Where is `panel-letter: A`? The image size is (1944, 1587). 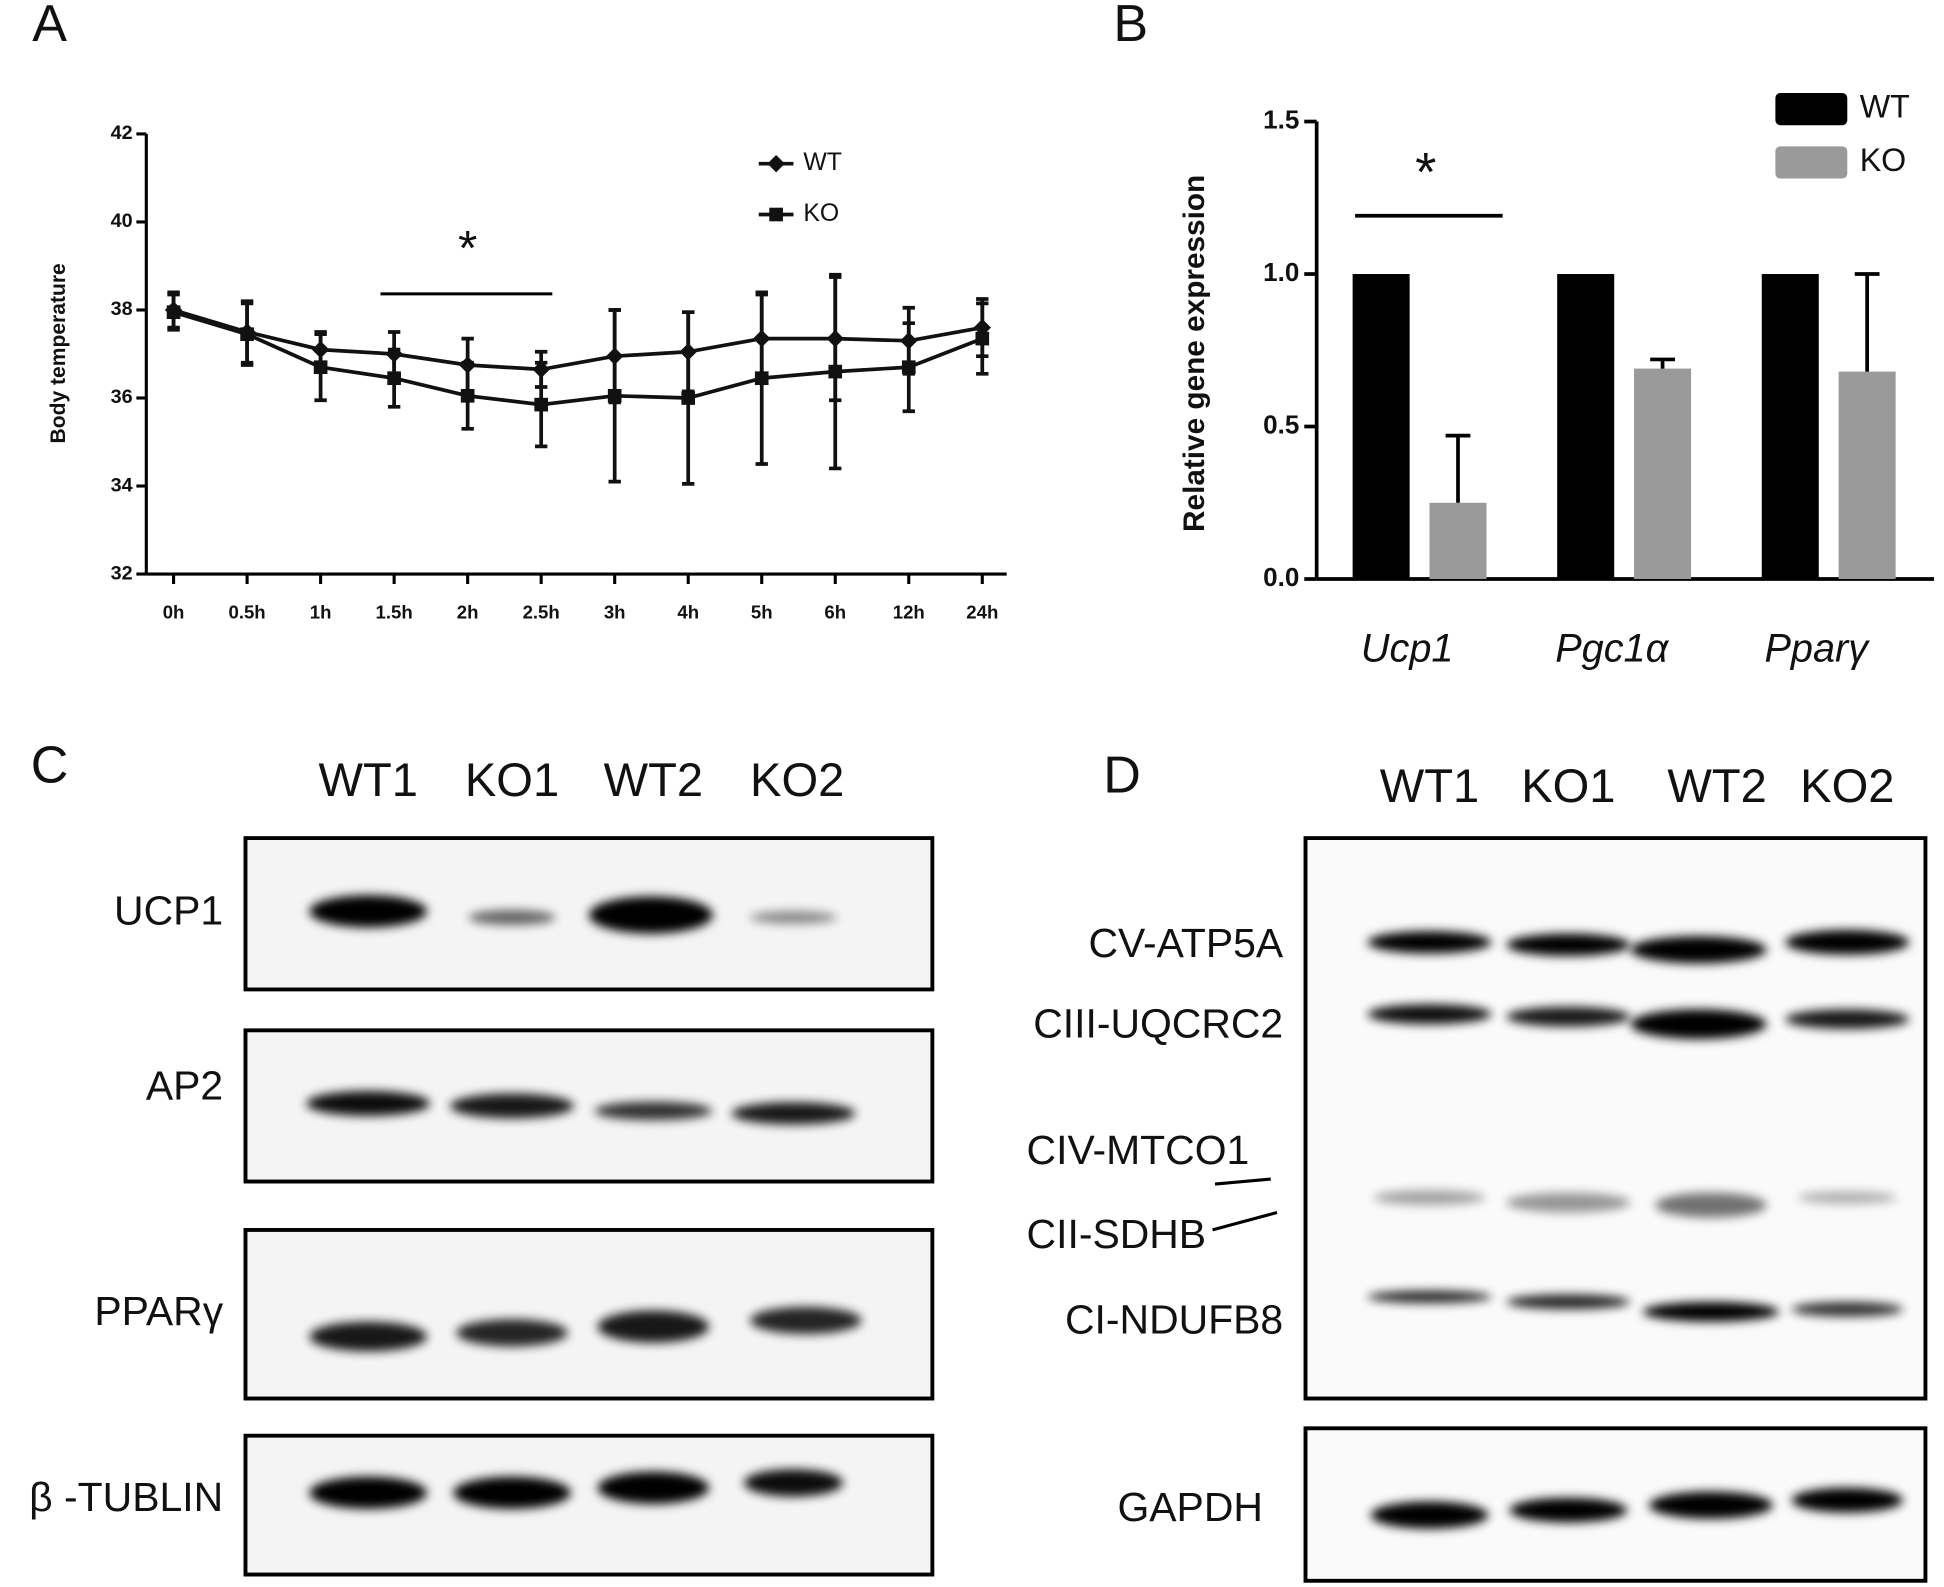 panel-letter: A is located at coordinates (49, 26).